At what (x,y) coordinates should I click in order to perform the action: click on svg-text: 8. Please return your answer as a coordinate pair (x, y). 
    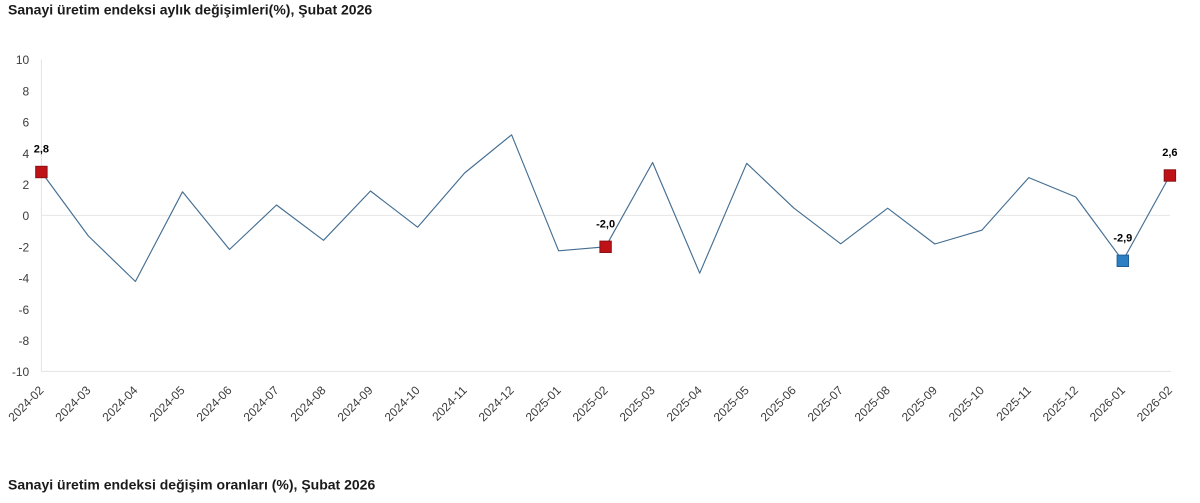
    Looking at the image, I should click on (26, 91).